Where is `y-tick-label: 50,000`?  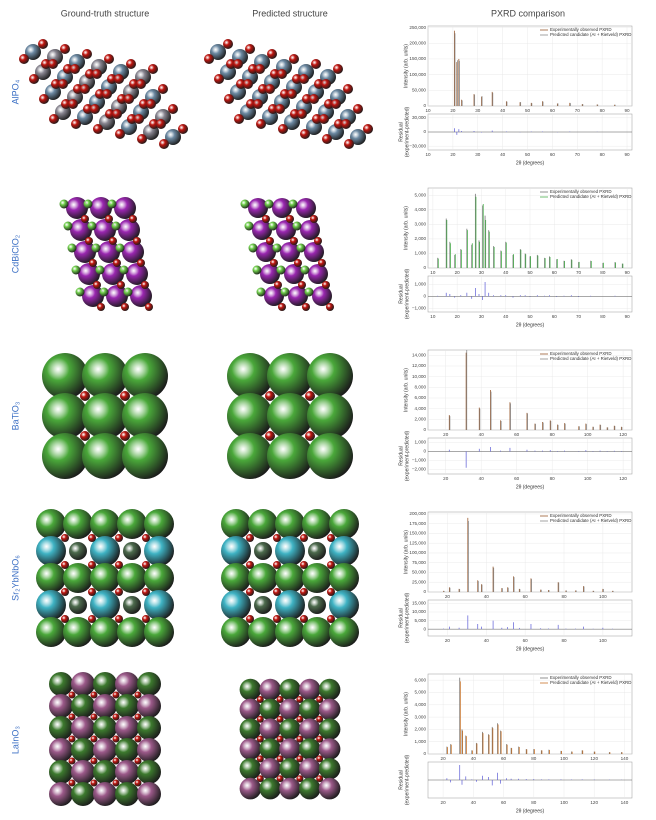
y-tick-label: 50,000 is located at coordinates (419, 572).